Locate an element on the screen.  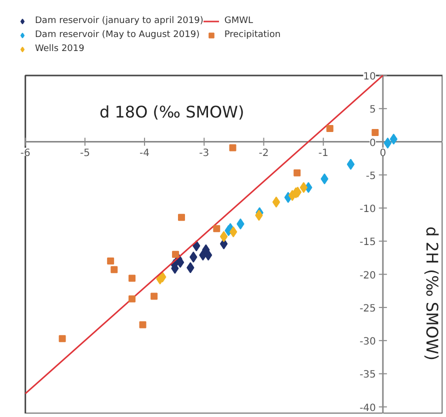
y-tick-label: -25 is located at coordinates (368, 308).